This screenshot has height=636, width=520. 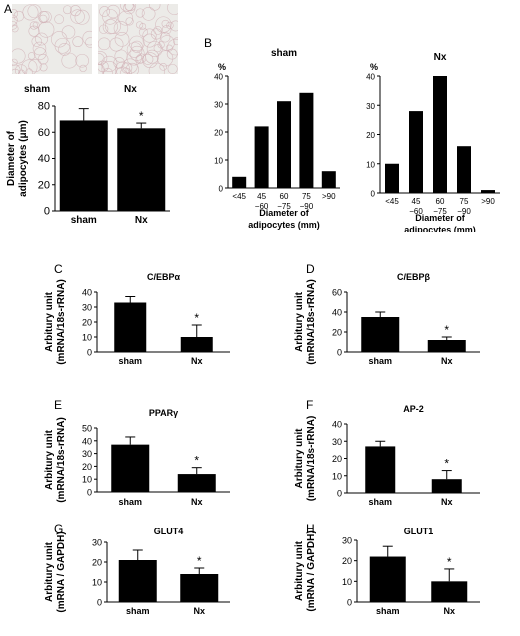 I want to click on chart-title: GLUT1, so click(x=419, y=532).